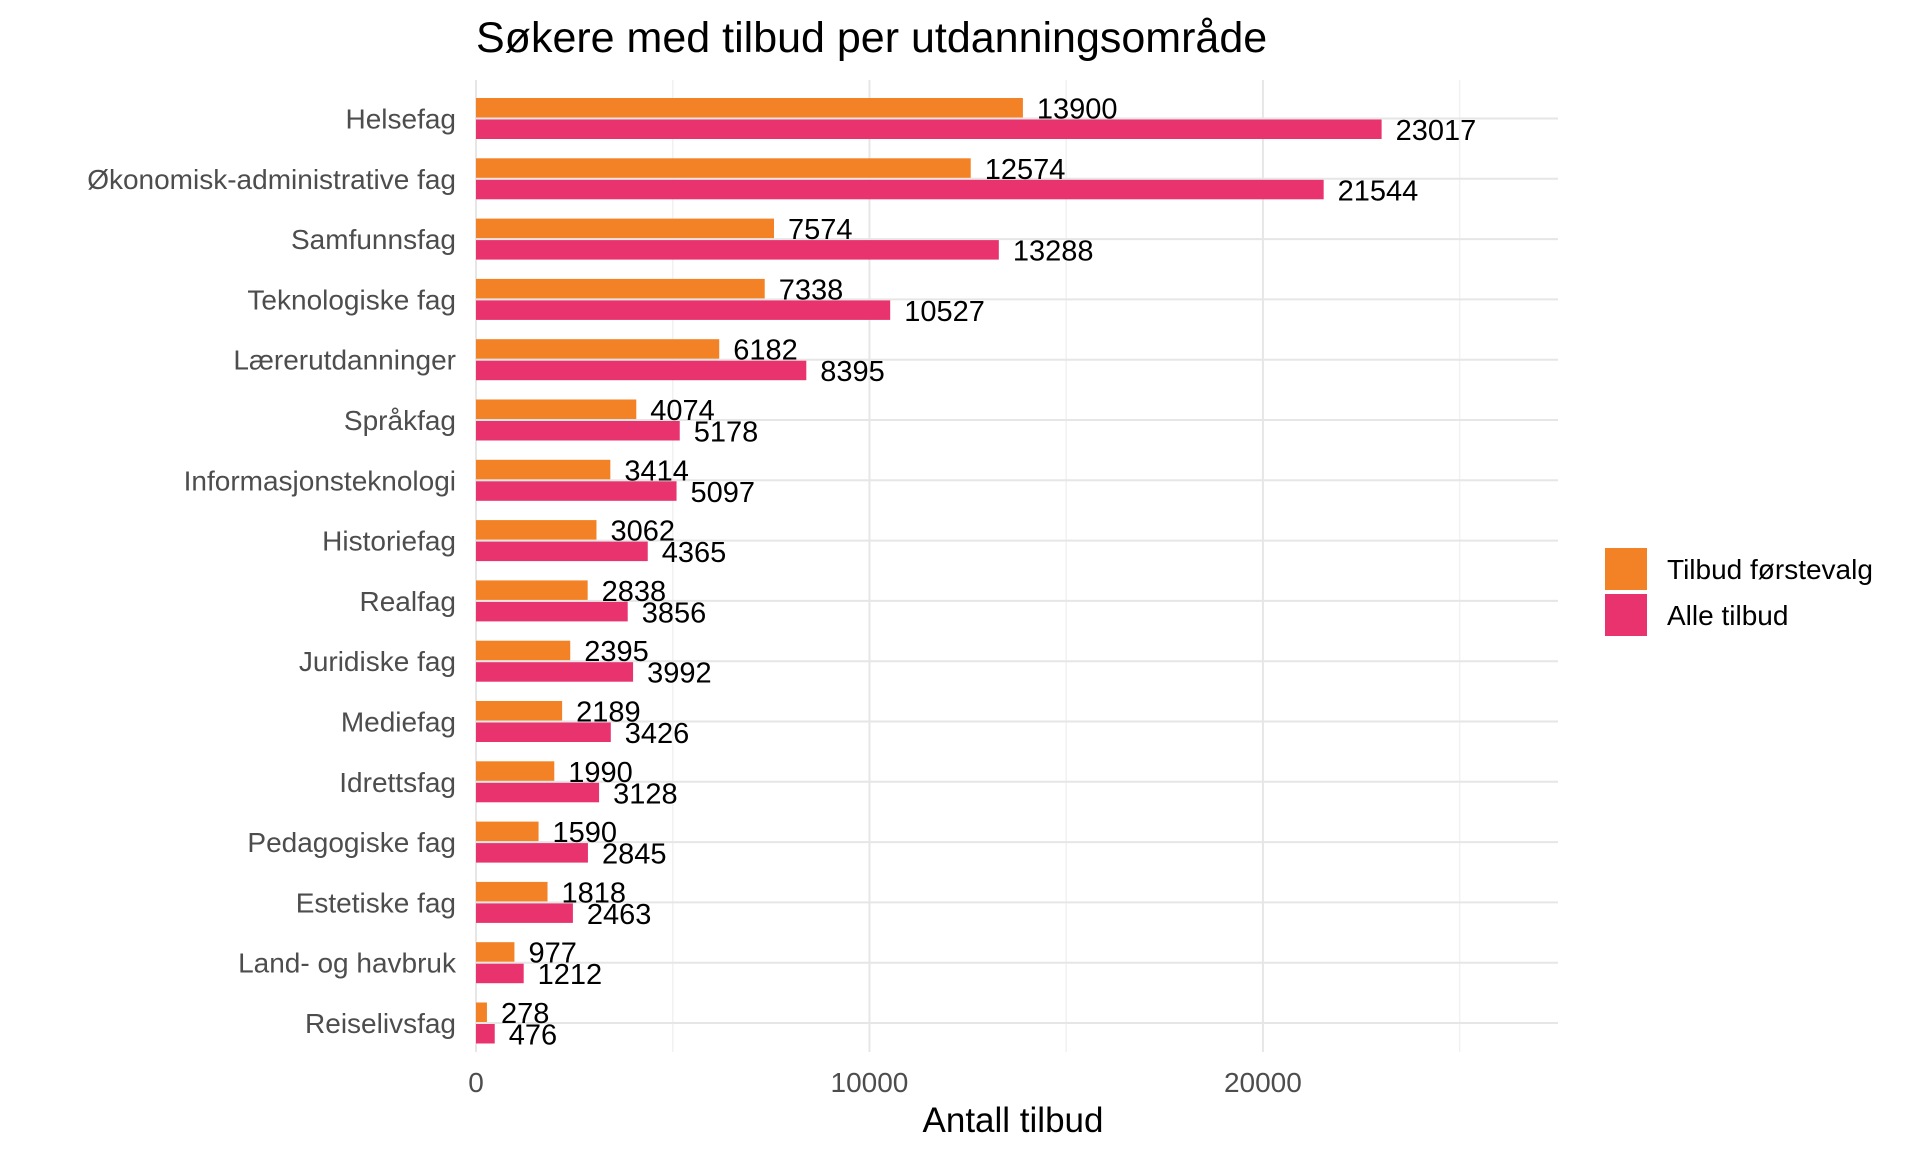  Describe the element at coordinates (1013, 1120) in the screenshot. I see `x-axis-title: Antall tilbud` at that location.